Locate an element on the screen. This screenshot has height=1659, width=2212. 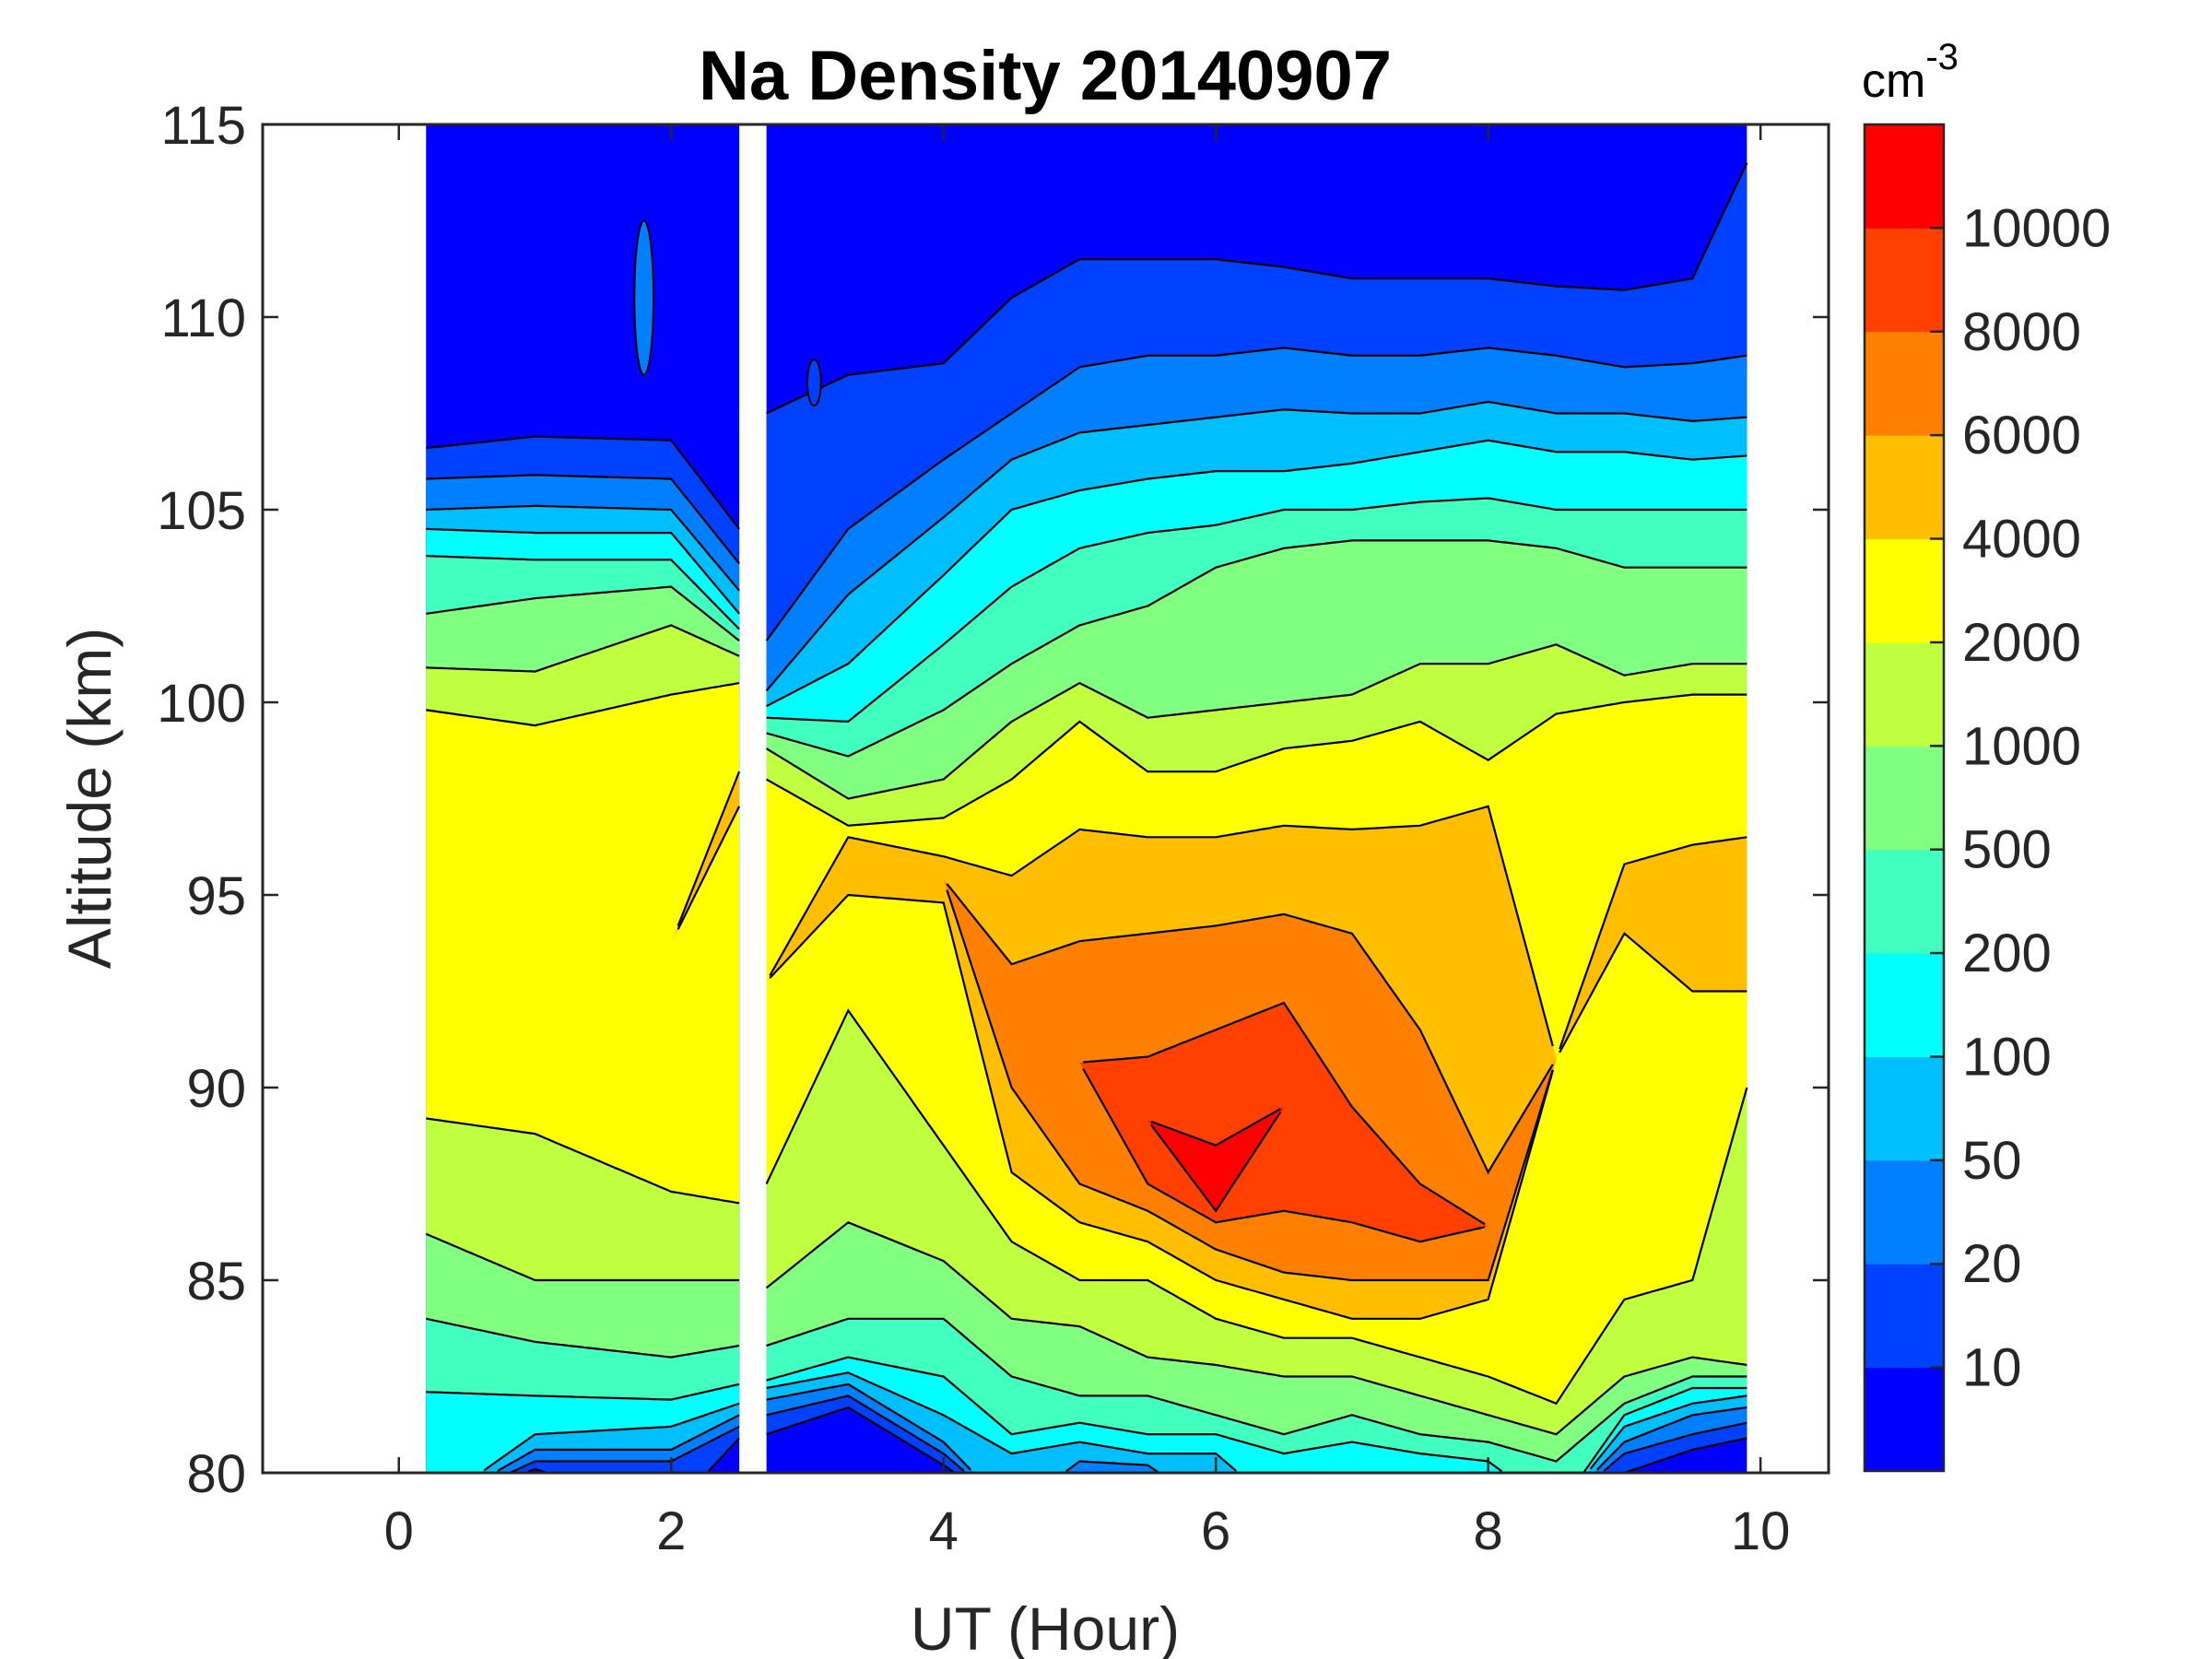
x-tick-label: 10 is located at coordinates (1761, 1531).